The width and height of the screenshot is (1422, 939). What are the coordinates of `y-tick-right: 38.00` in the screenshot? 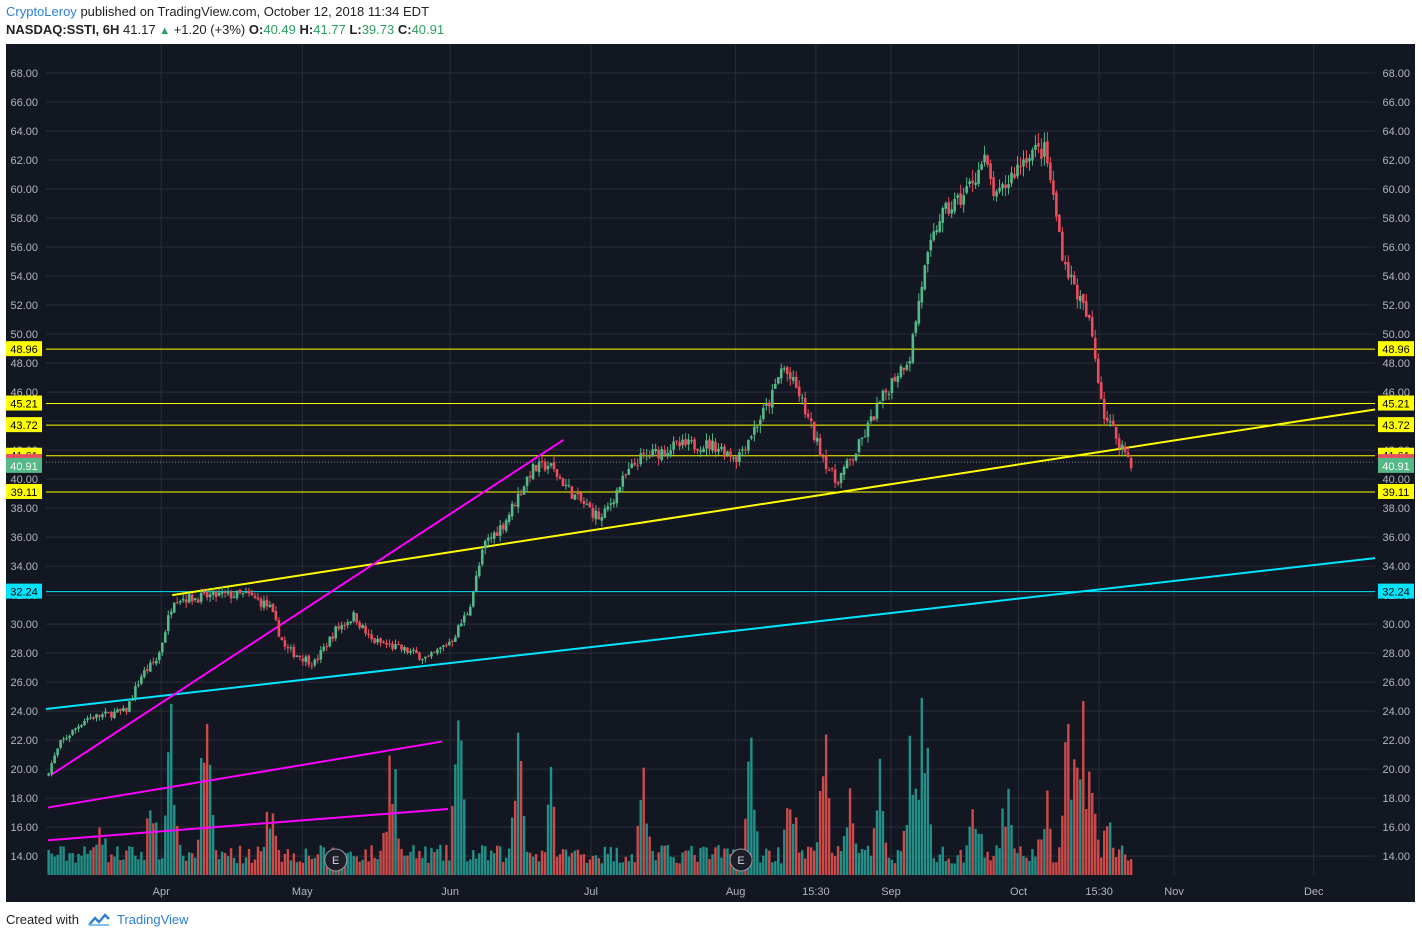 It's located at (1396, 509).